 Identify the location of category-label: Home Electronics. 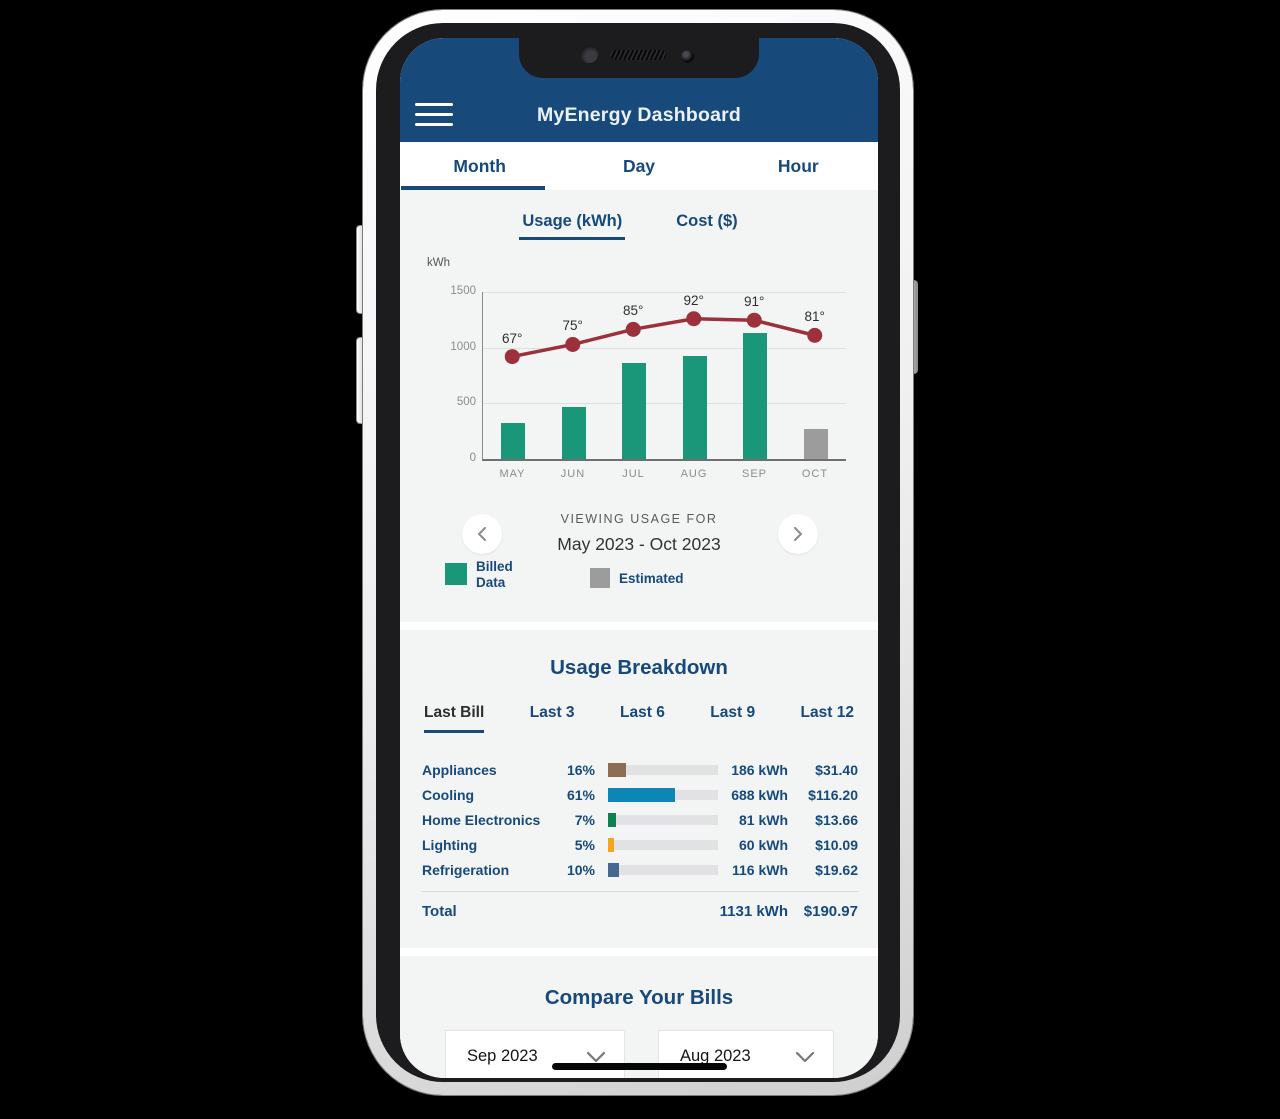
(481, 820).